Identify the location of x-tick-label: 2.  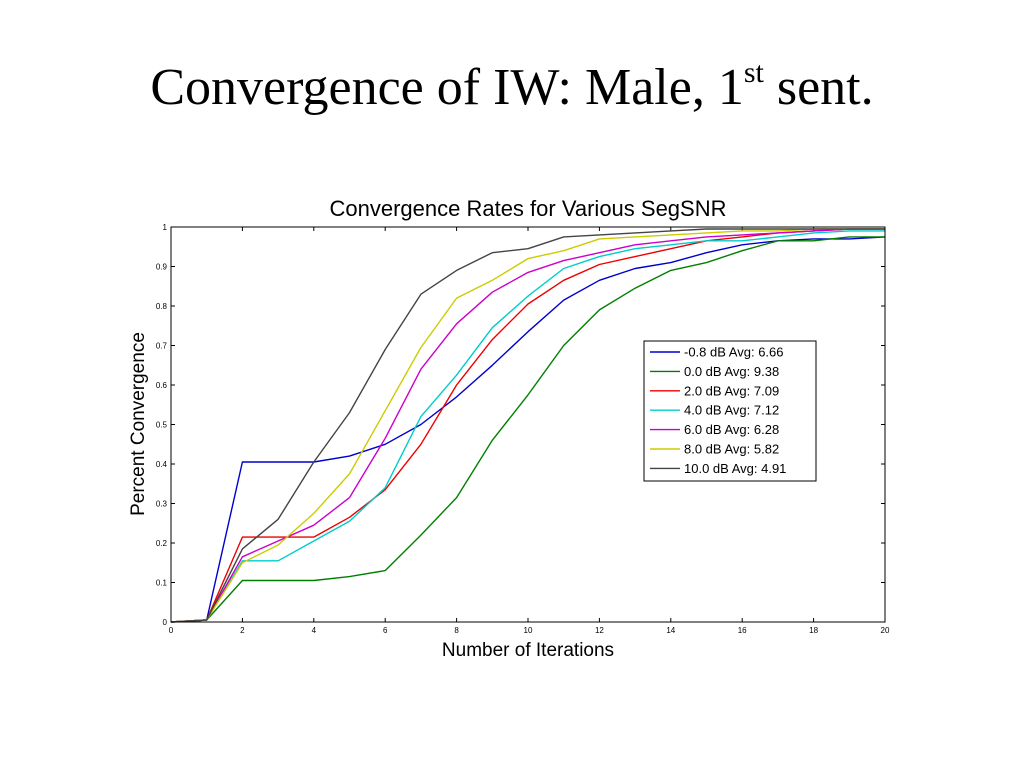
(242, 630).